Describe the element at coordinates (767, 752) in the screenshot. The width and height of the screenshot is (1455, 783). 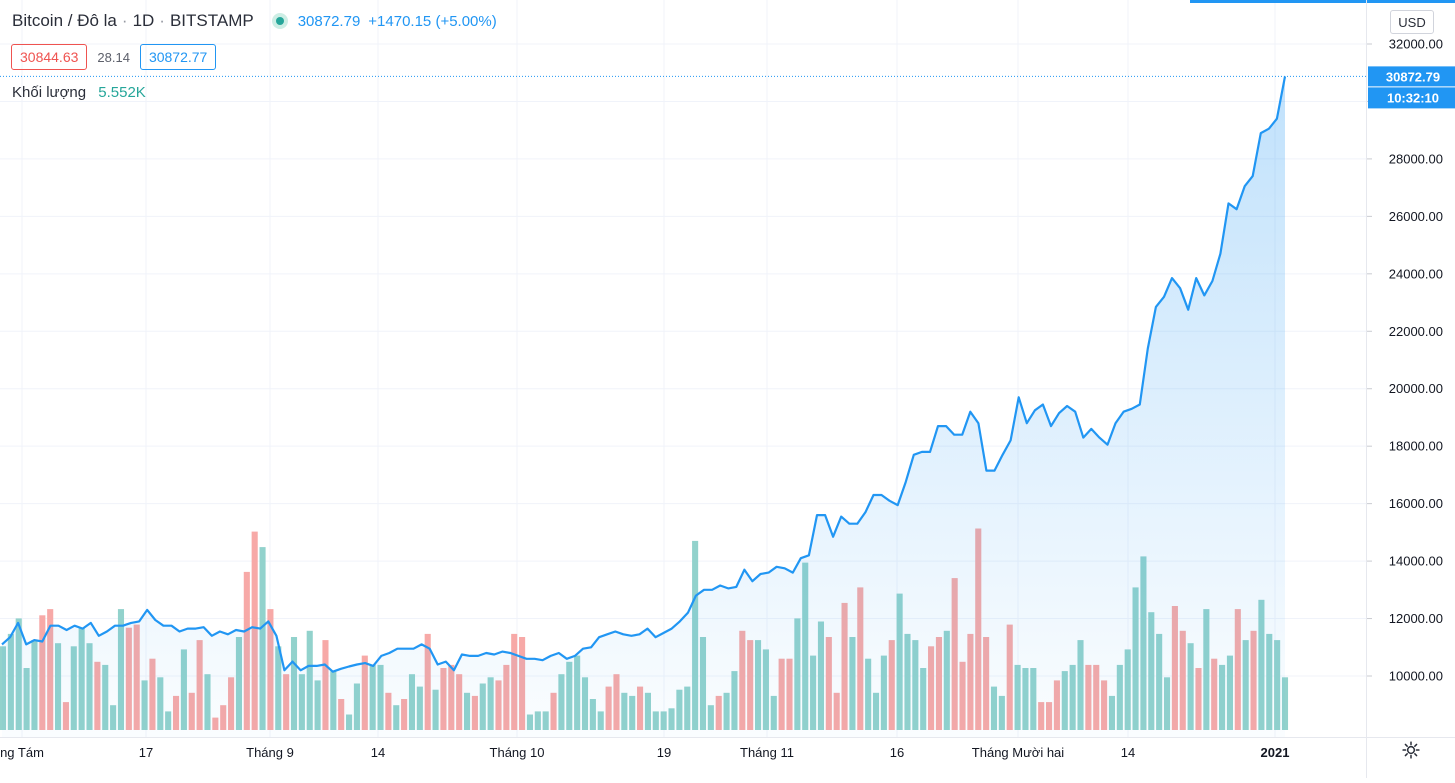
I see `time-tick-label: Tháng 11` at that location.